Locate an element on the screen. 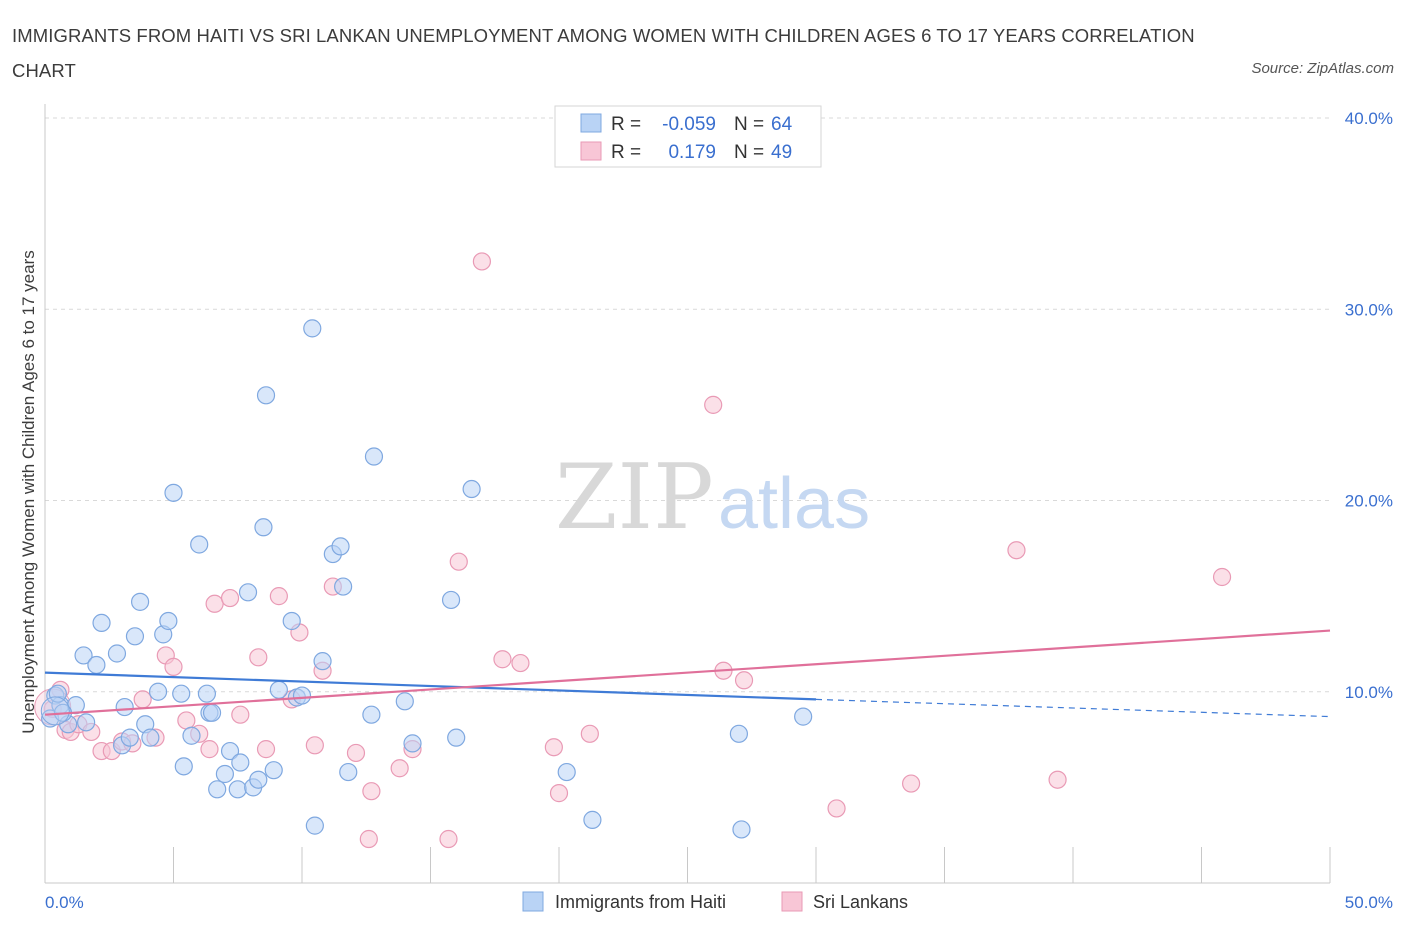 This screenshot has width=1406, height=930. sri-lankans-trend-line is located at coordinates (687, 672).